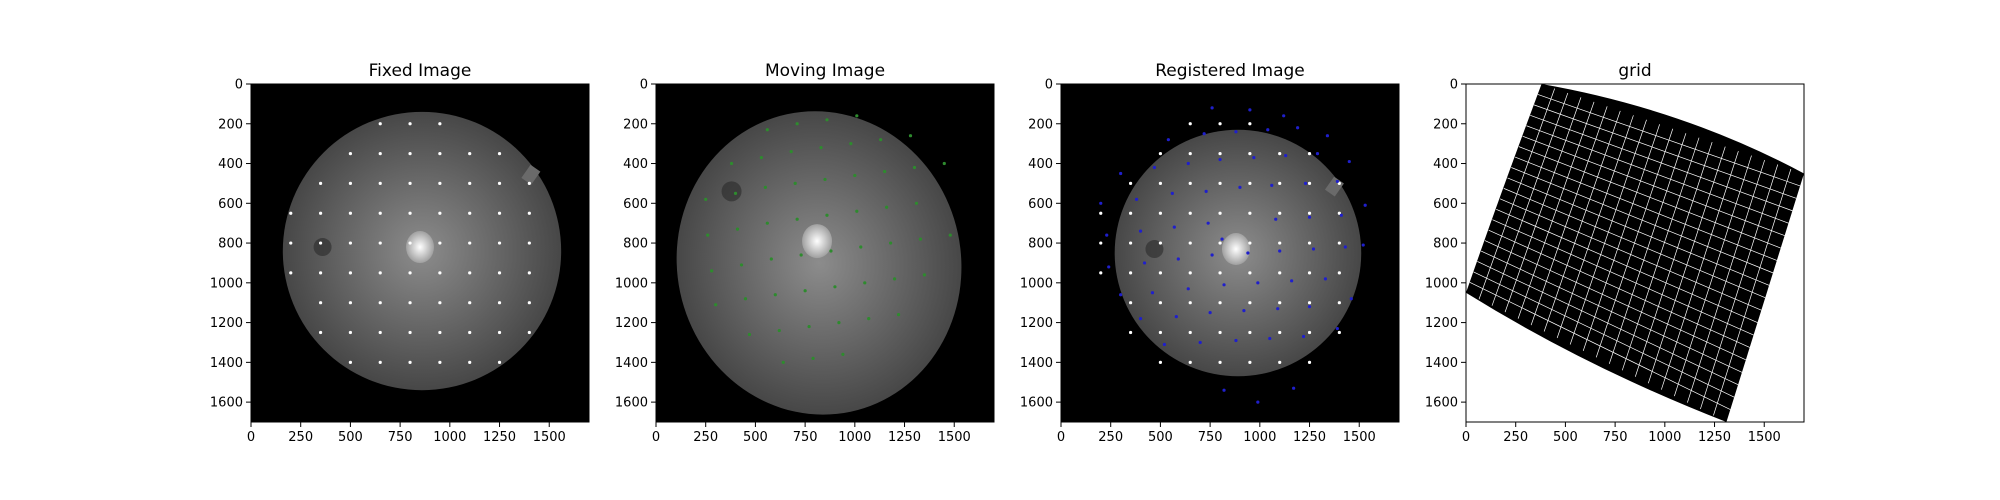  I want to click on macula, so click(731, 191).